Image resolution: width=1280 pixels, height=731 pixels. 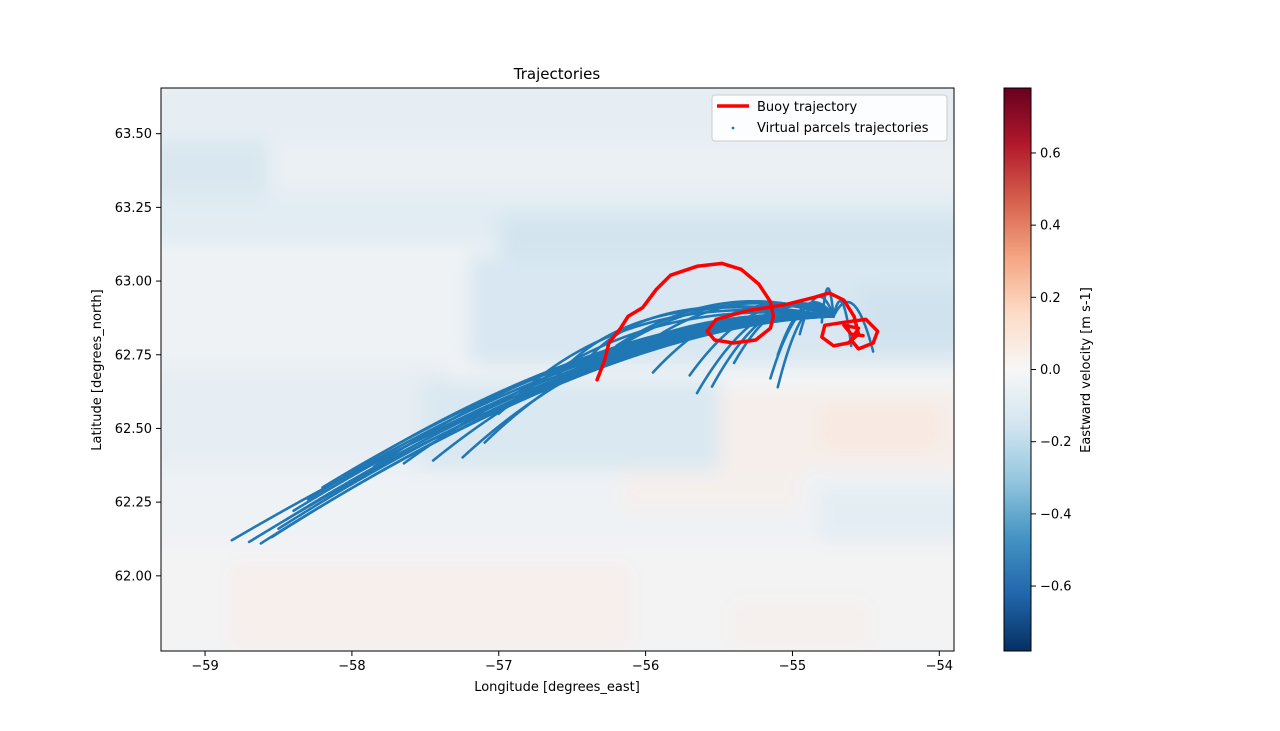 I want to click on colorbar-tick-label: 0.2, so click(x=1050, y=298).